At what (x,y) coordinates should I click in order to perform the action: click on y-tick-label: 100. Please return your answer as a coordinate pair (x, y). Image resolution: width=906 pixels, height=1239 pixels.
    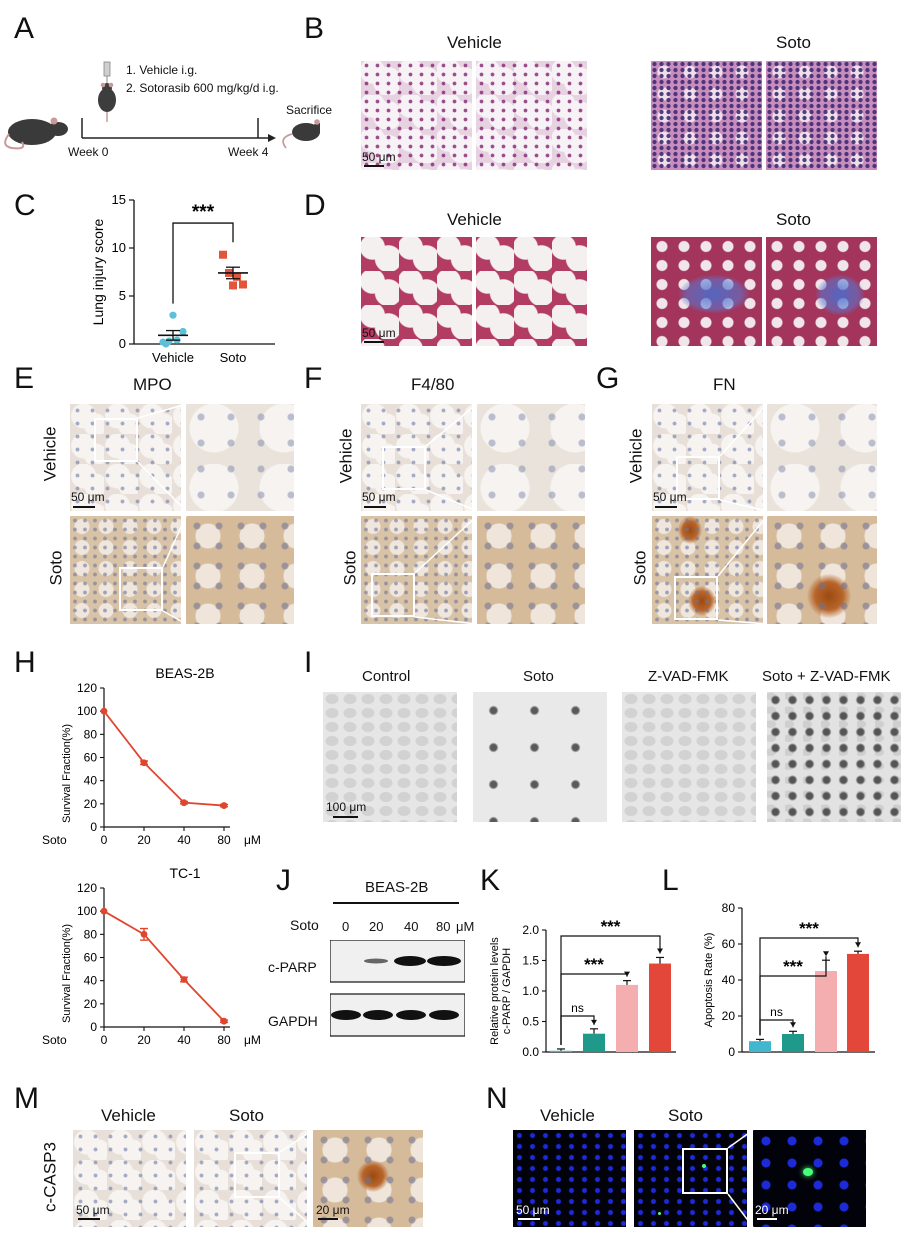
    Looking at the image, I should click on (87, 911).